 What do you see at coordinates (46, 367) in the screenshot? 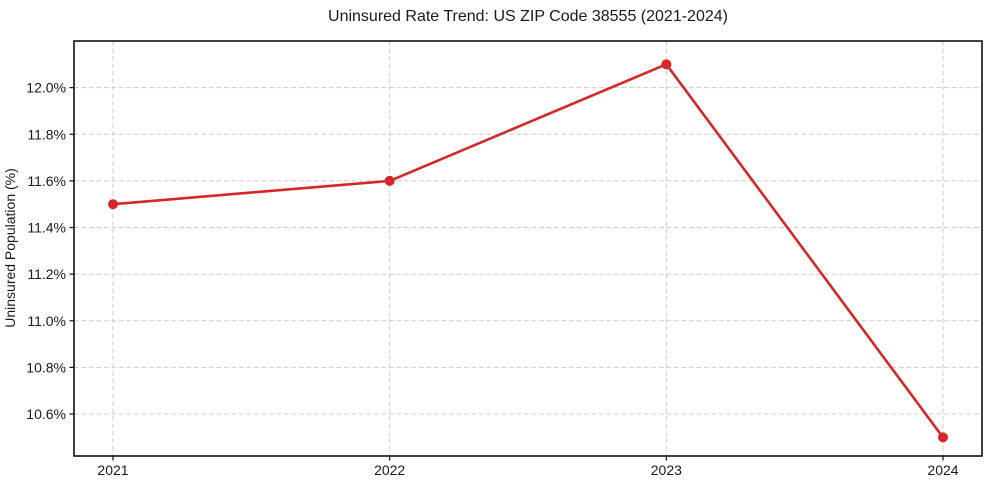
I see `y-tick-label: 10.8%` at bounding box center [46, 367].